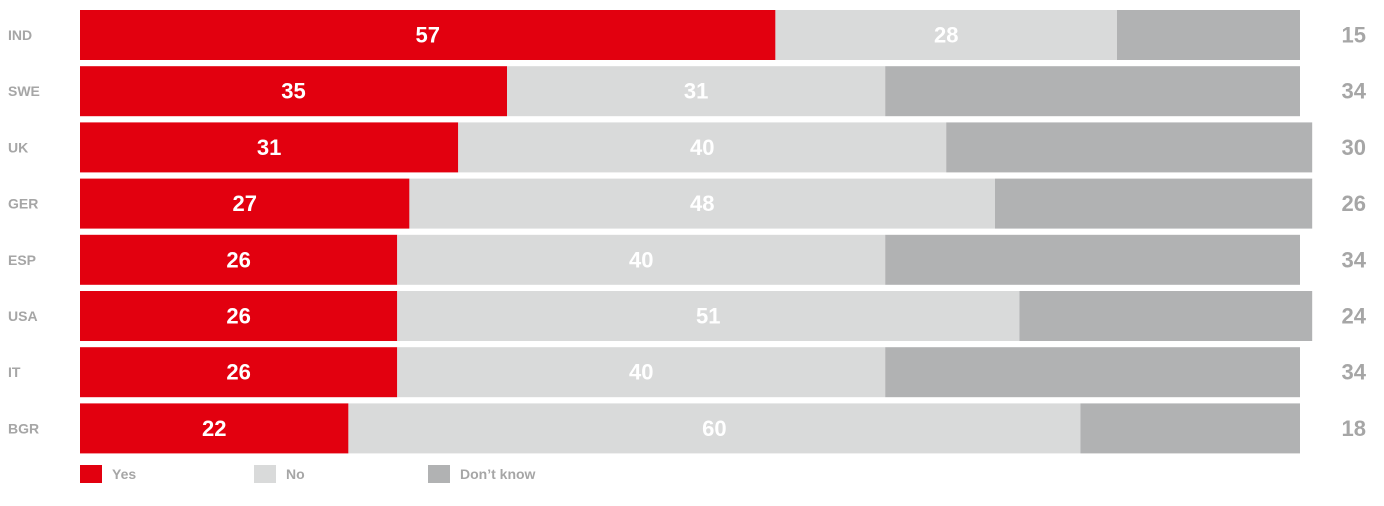 This screenshot has height=506, width=1384. What do you see at coordinates (1154, 203) in the screenshot?
I see `bar-don-t-know-ger` at bounding box center [1154, 203].